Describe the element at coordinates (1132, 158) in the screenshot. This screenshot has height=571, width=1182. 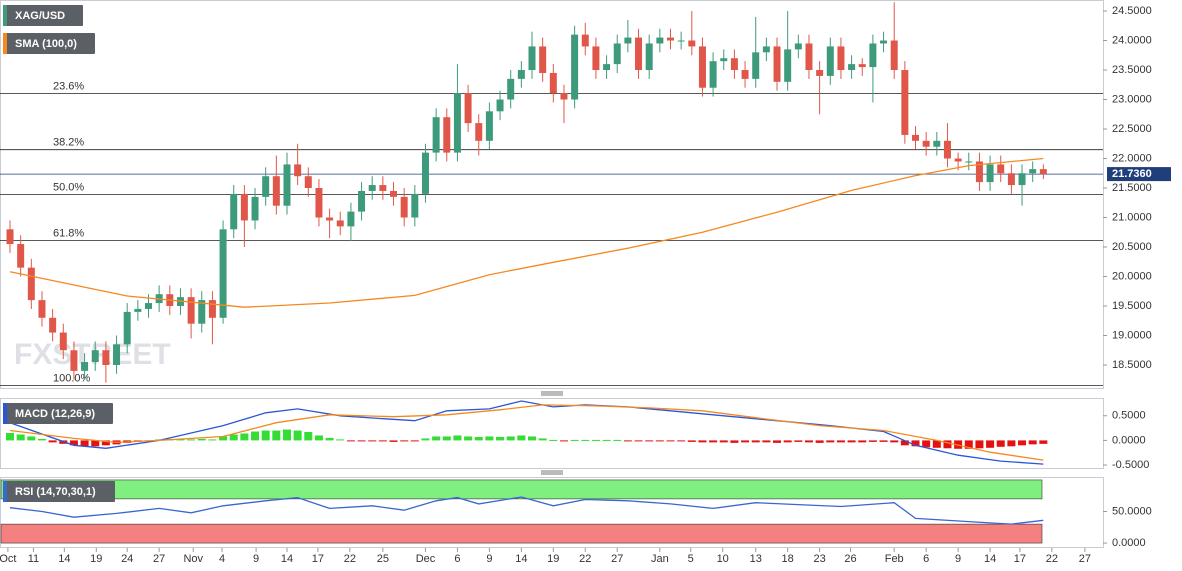
I see `y-tick-label: 22.0000` at that location.